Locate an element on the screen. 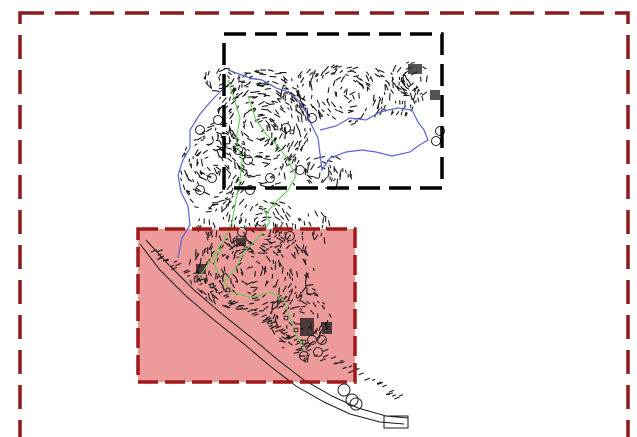 The width and height of the screenshot is (637, 437). upper-viewport is located at coordinates (333, 111).